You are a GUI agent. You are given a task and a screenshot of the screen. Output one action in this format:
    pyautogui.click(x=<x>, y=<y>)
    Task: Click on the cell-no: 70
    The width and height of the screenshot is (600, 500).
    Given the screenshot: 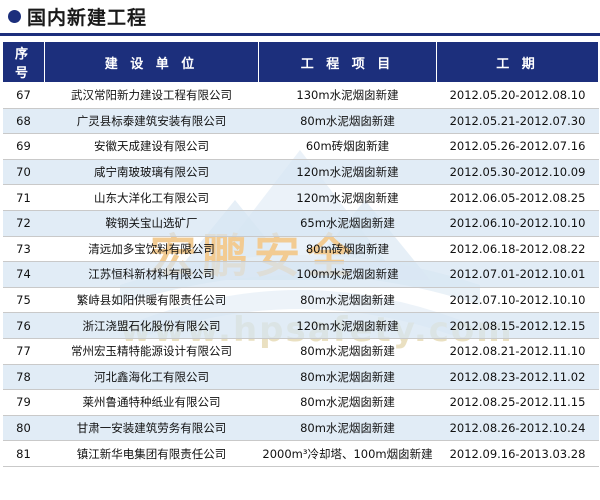 What is the action you would take?
    pyautogui.click(x=23, y=172)
    